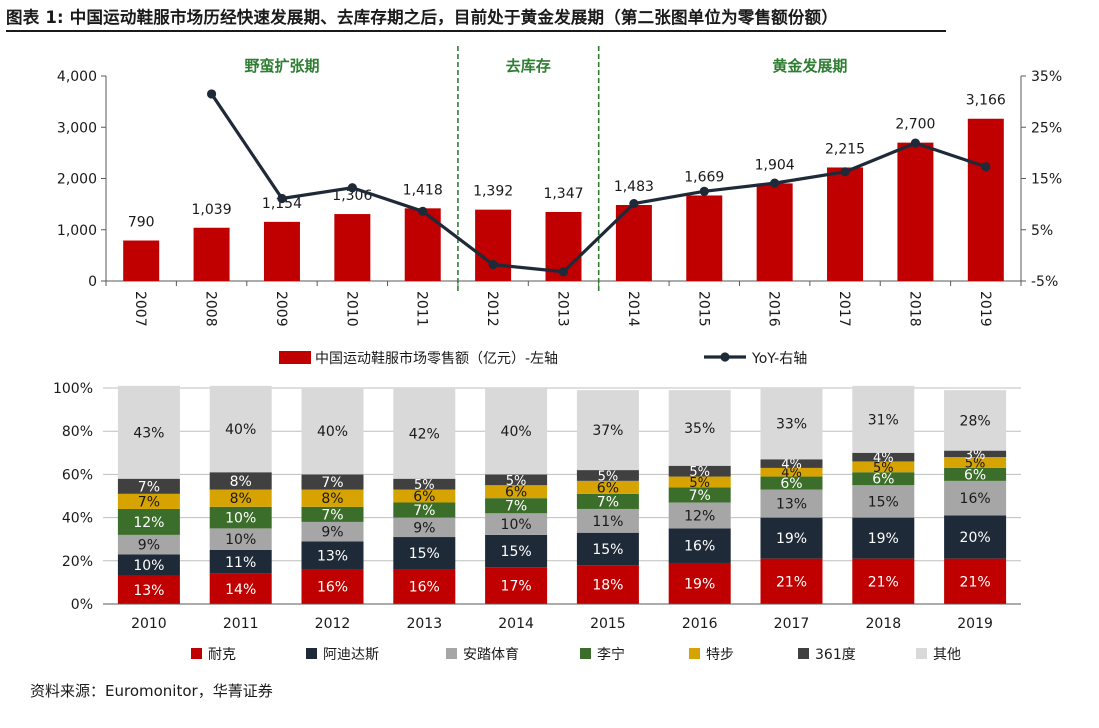  Describe the element at coordinates (914, 309) in the screenshot. I see `x-tick-label: 2018` at that location.